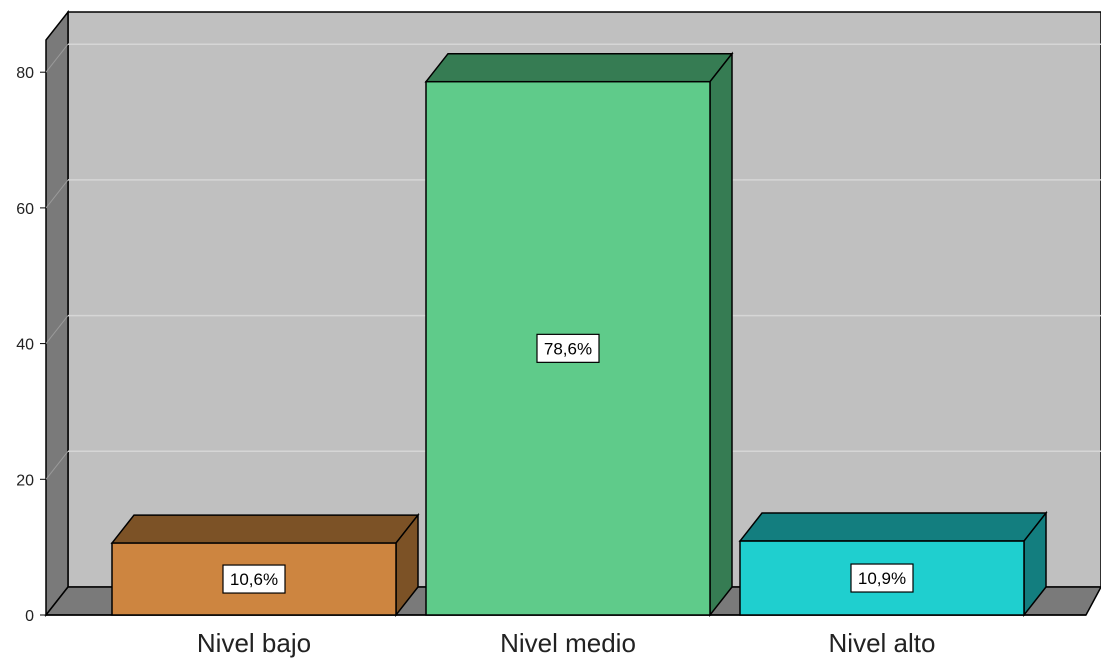 The width and height of the screenshot is (1101, 659). I want to click on left-wall, so click(57, 313).